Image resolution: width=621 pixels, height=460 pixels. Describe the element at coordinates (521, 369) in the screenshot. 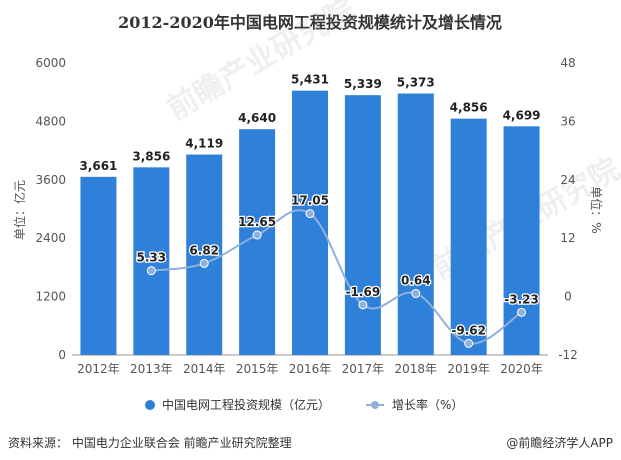

I see `x-tick-label: 2020年` at that location.